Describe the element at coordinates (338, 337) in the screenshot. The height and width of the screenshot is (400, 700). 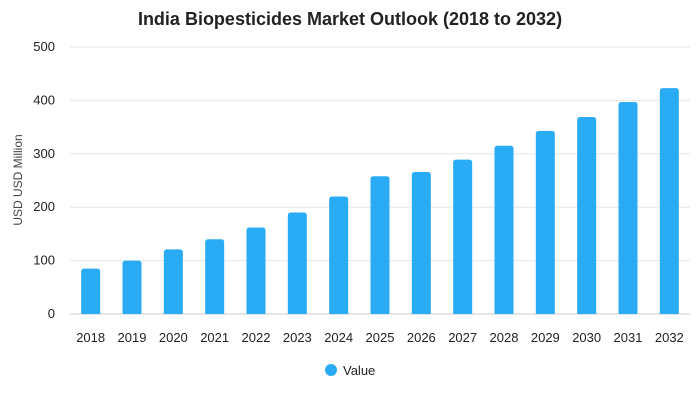
I see `x-tick-label: 2024` at that location.